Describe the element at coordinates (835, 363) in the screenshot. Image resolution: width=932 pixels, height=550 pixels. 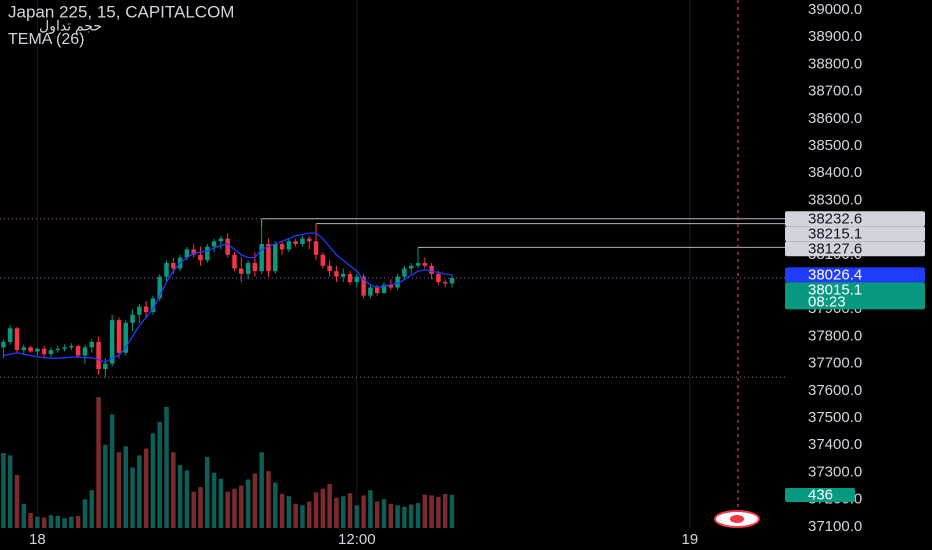
I see `y-tick-label: 37700.0` at that location.